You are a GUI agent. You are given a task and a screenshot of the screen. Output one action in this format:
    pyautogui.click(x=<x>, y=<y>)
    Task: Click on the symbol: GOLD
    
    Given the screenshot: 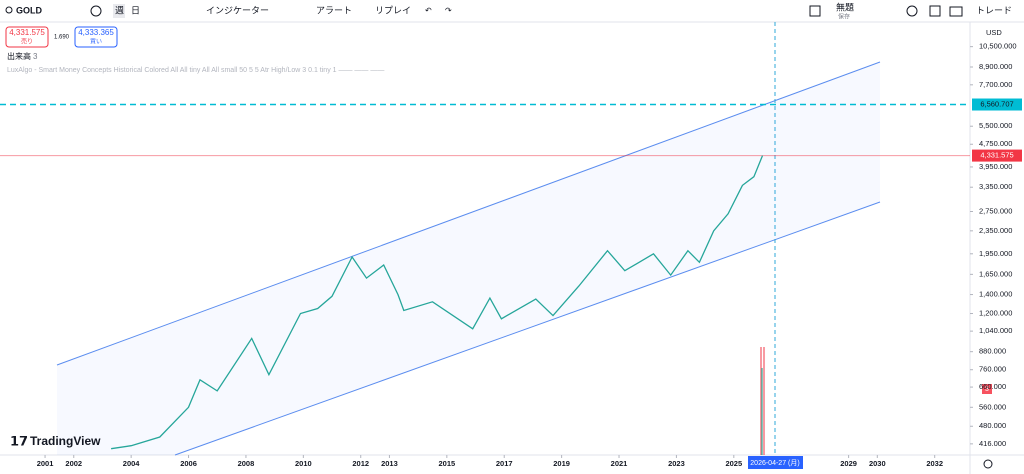 What is the action you would take?
    pyautogui.click(x=29, y=10)
    